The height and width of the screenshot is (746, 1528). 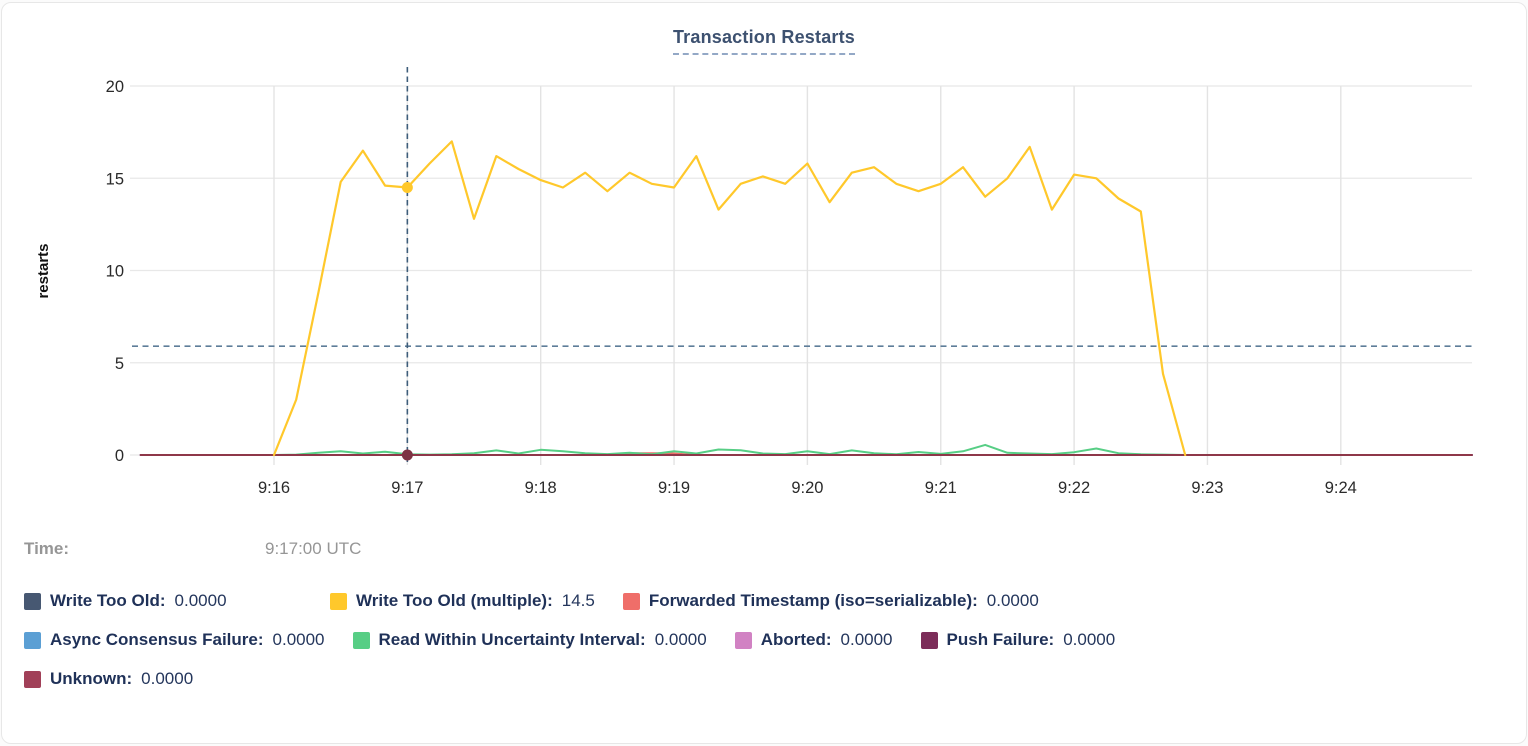 I want to click on x-tick-label: 9:21, so click(x=941, y=488).